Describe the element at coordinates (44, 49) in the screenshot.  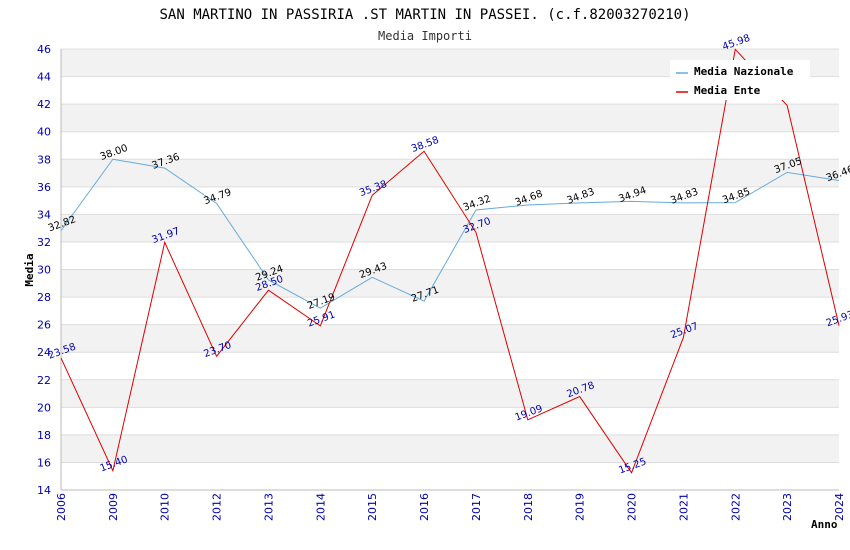
I see `y-tick-label: 46` at that location.